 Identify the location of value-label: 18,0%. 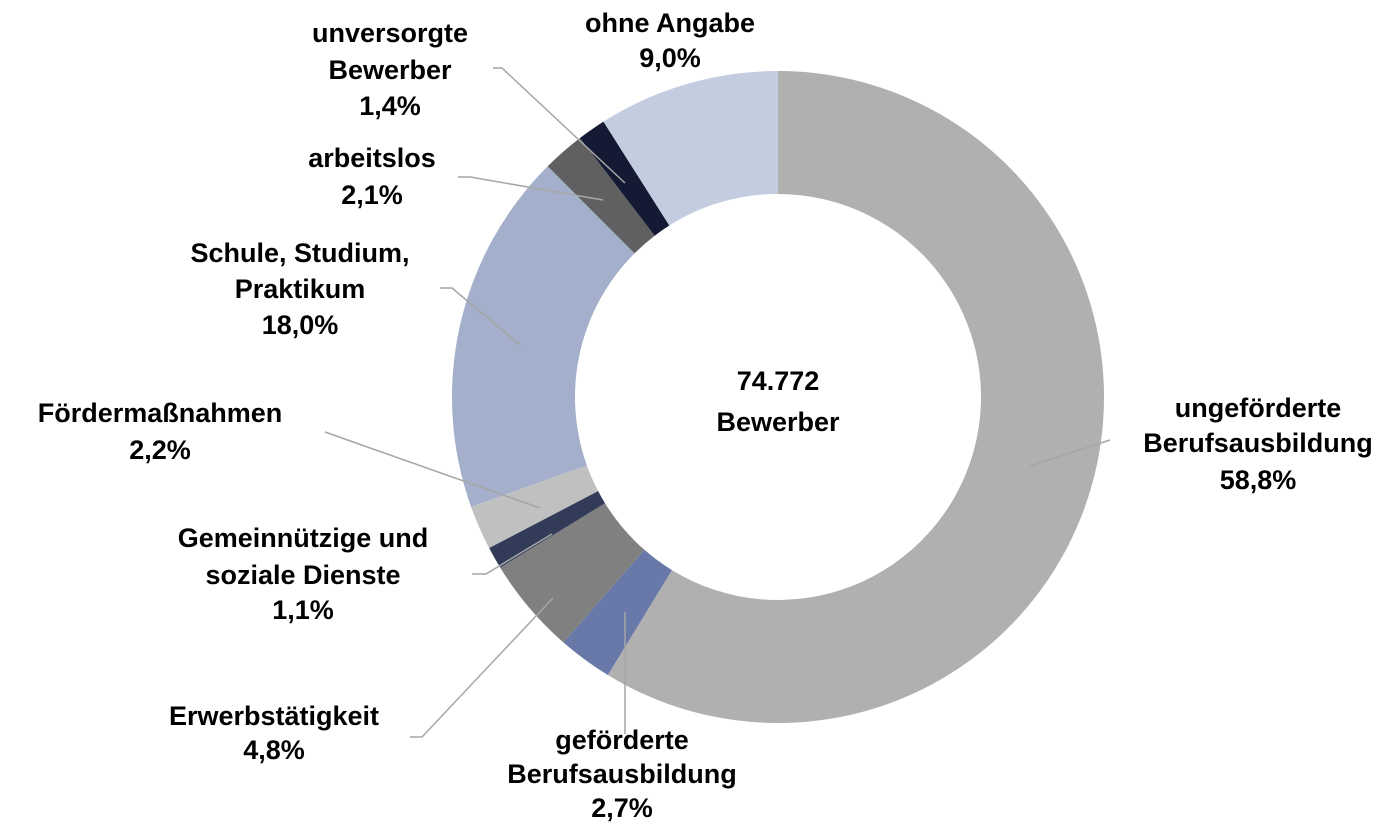
(300, 325).